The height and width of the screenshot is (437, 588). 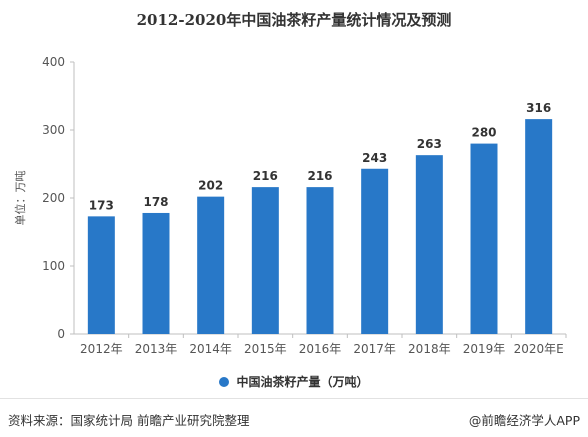 What do you see at coordinates (374, 158) in the screenshot?
I see `data-label: 243` at bounding box center [374, 158].